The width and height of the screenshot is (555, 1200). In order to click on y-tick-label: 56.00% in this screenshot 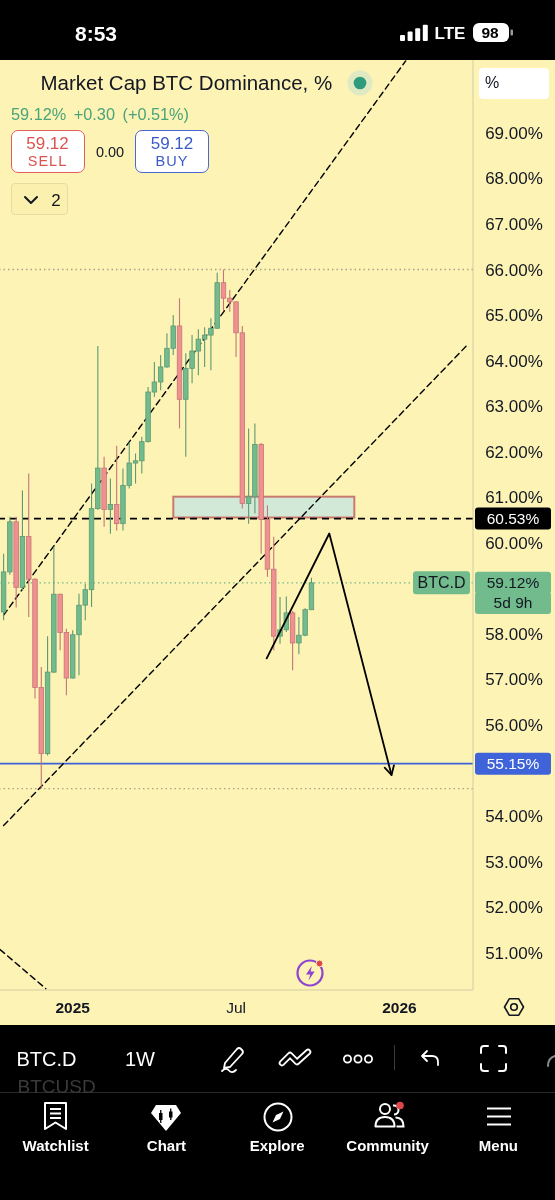, I will do `click(514, 725)`.